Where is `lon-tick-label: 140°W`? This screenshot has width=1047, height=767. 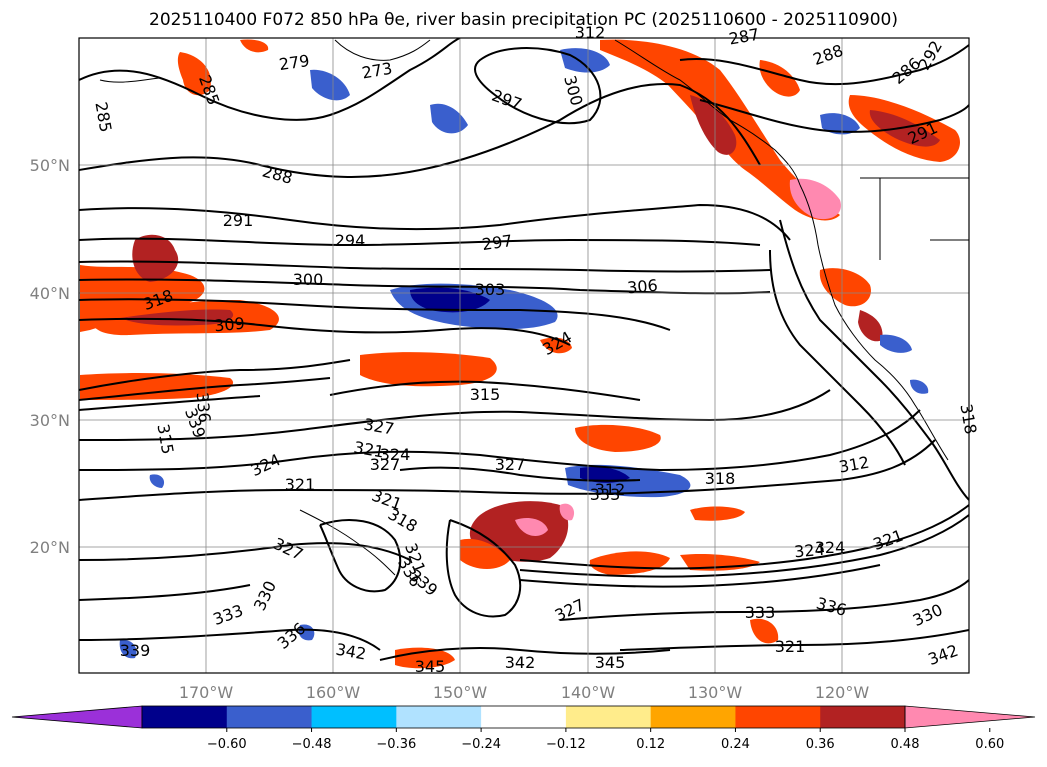 lon-tick-label: 140°W is located at coordinates (588, 692).